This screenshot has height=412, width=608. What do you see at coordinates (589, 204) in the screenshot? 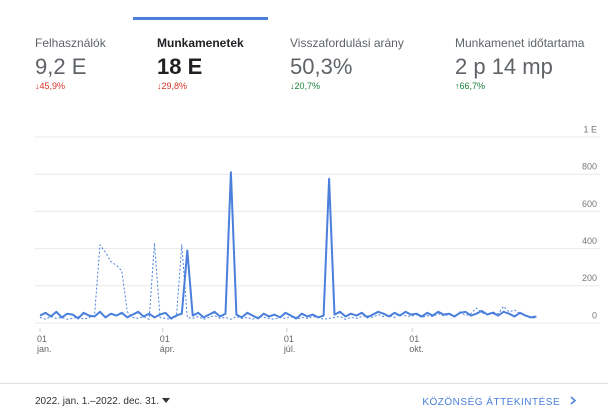
I see `y-tick-label: 600` at bounding box center [589, 204].